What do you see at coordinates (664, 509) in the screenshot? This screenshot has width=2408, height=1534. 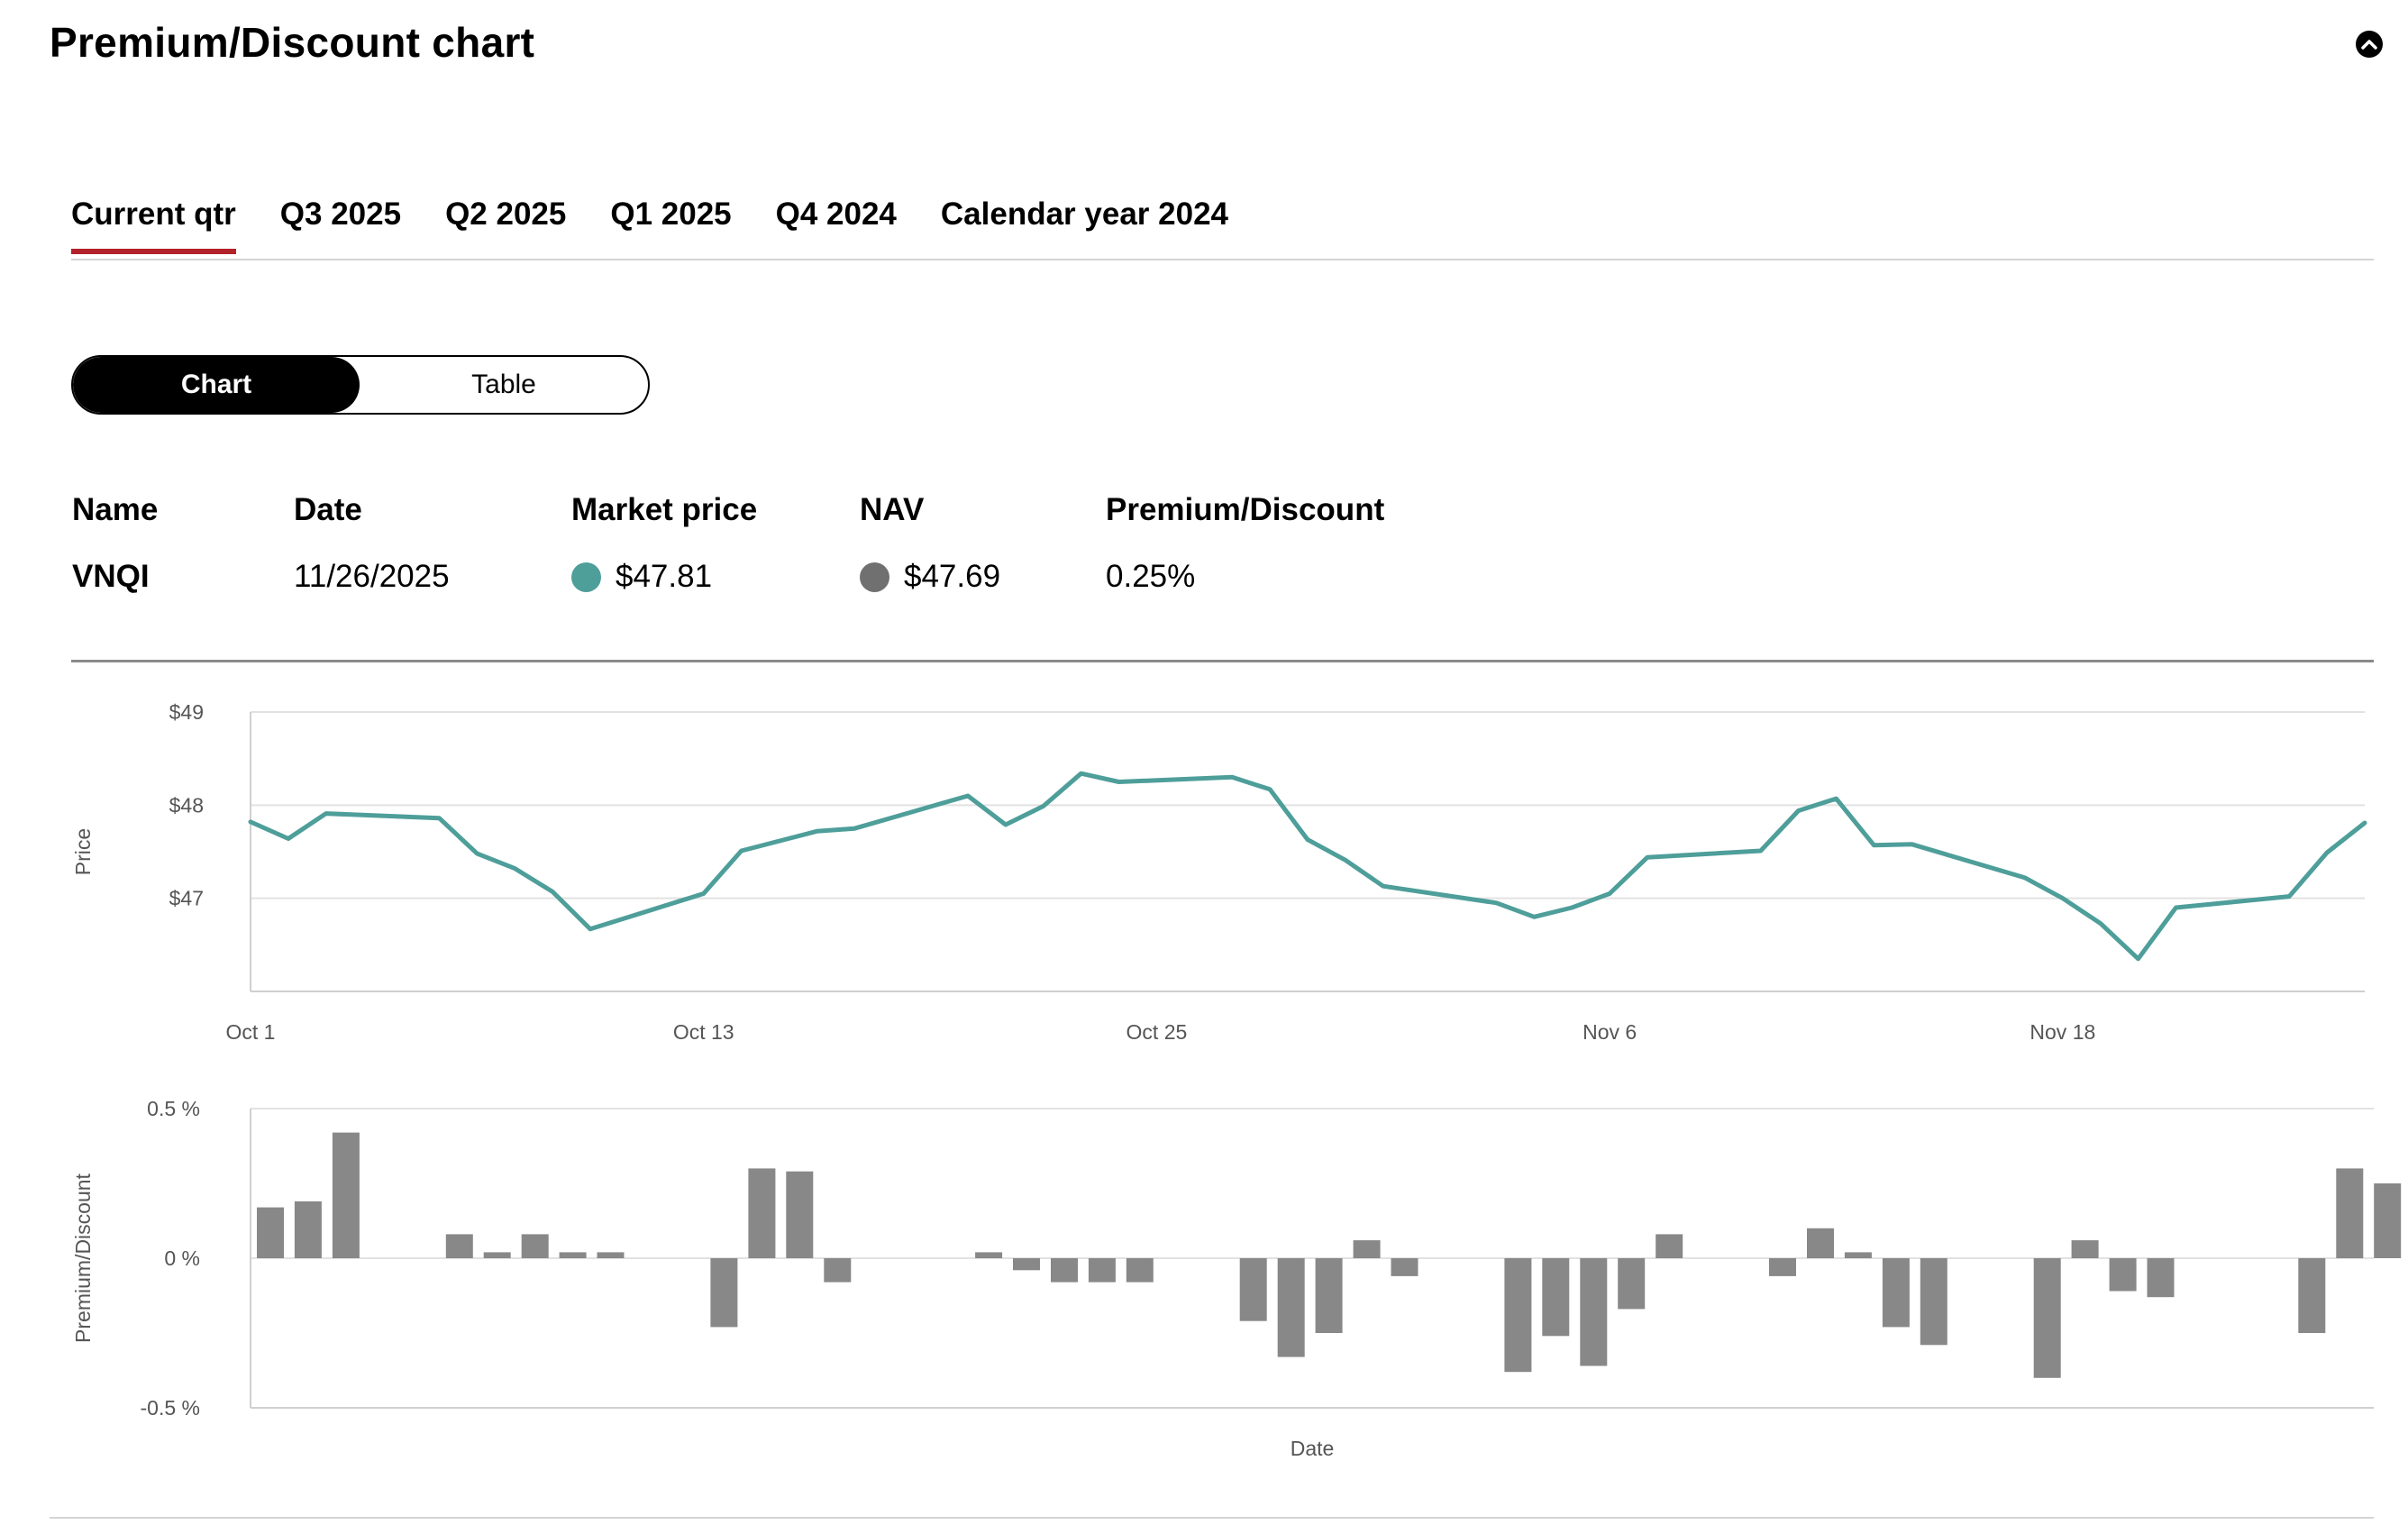 I see `market-price-header: Market price` at bounding box center [664, 509].